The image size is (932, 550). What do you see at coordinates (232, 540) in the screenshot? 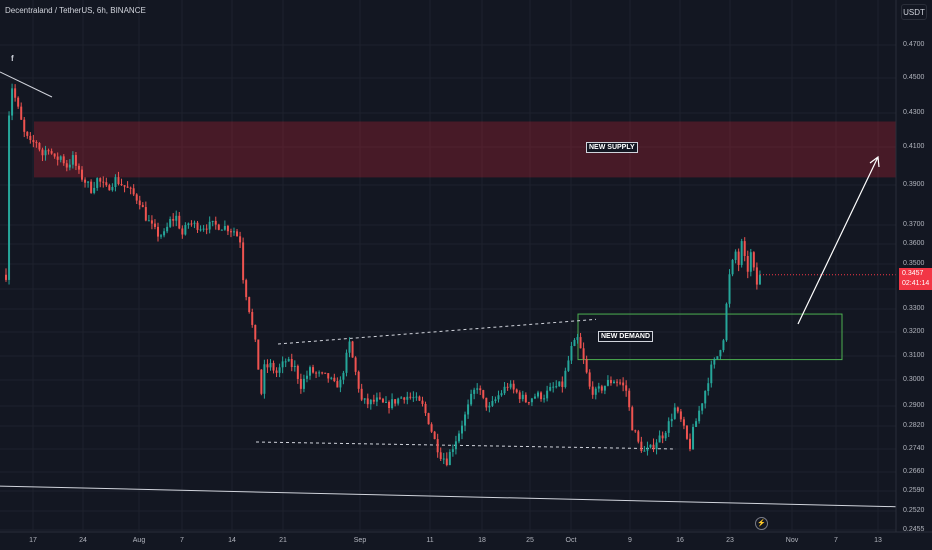
I see `time-tick-label: 14` at bounding box center [232, 540].